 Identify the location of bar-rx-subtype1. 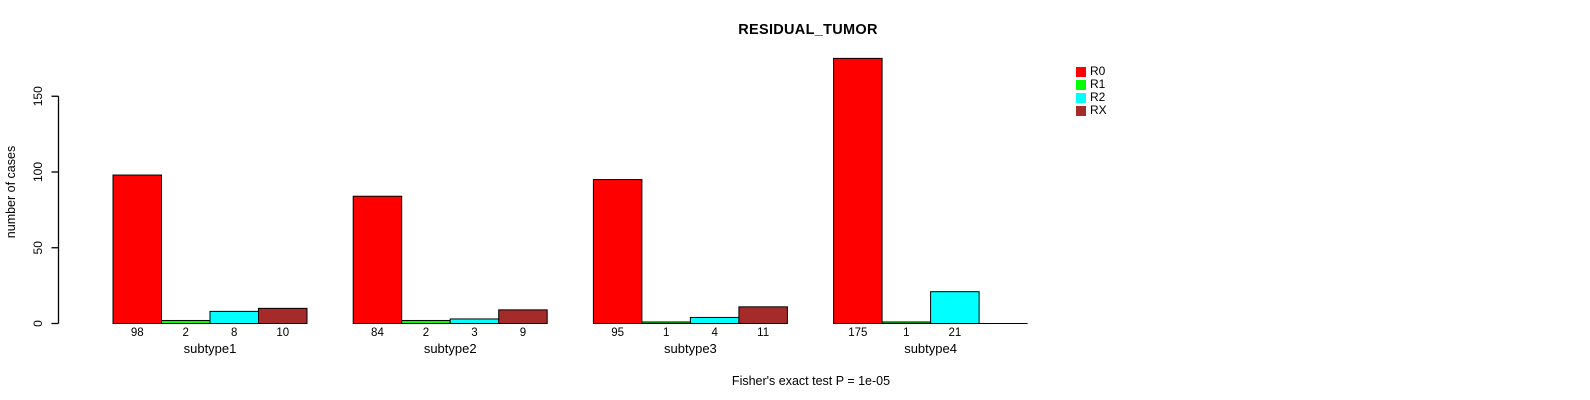
(283, 316).